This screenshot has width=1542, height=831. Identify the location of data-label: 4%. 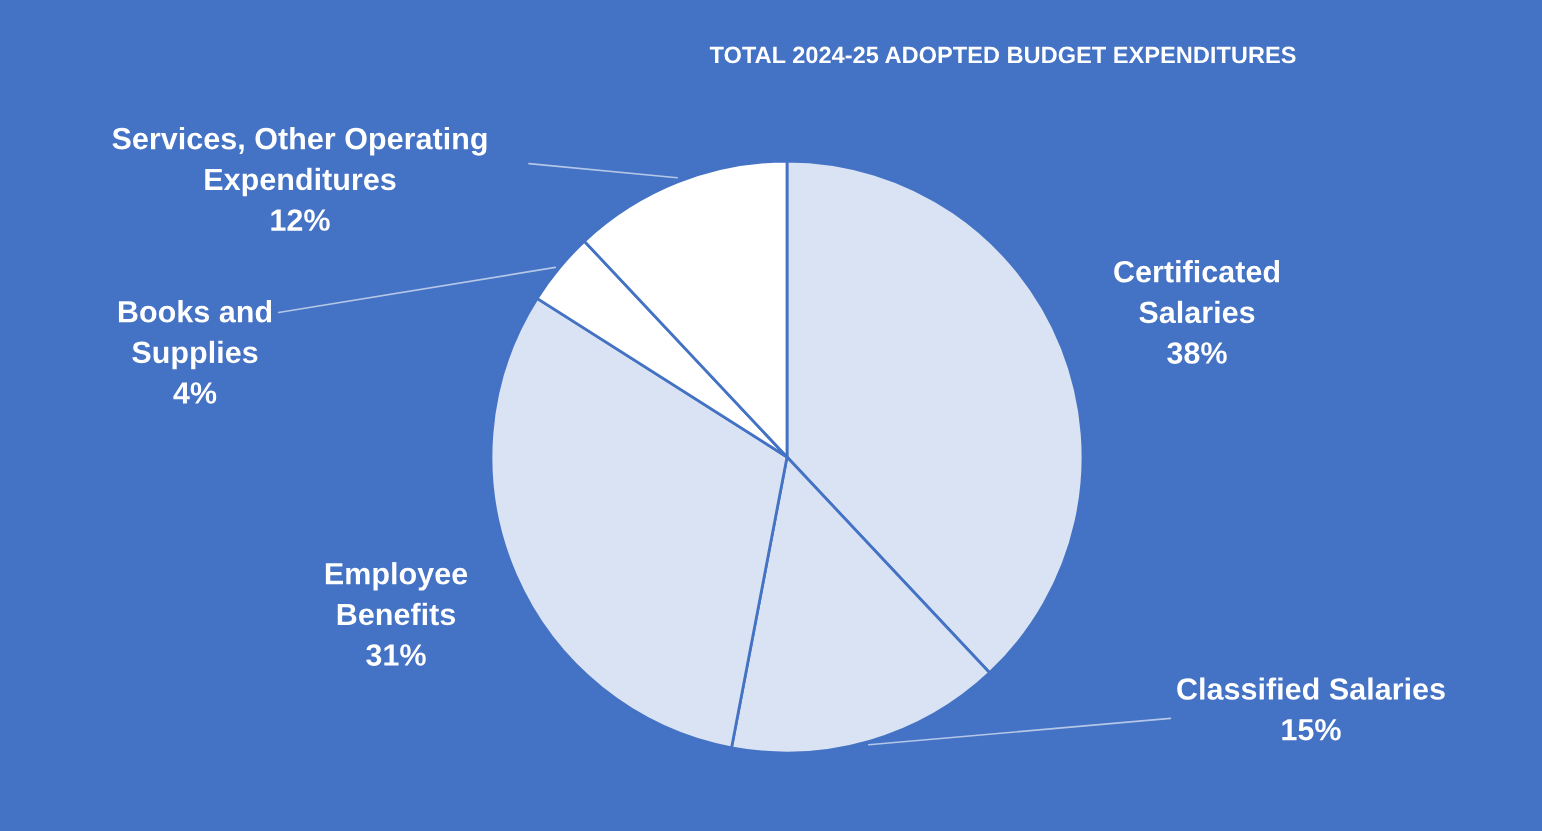
(195, 393).